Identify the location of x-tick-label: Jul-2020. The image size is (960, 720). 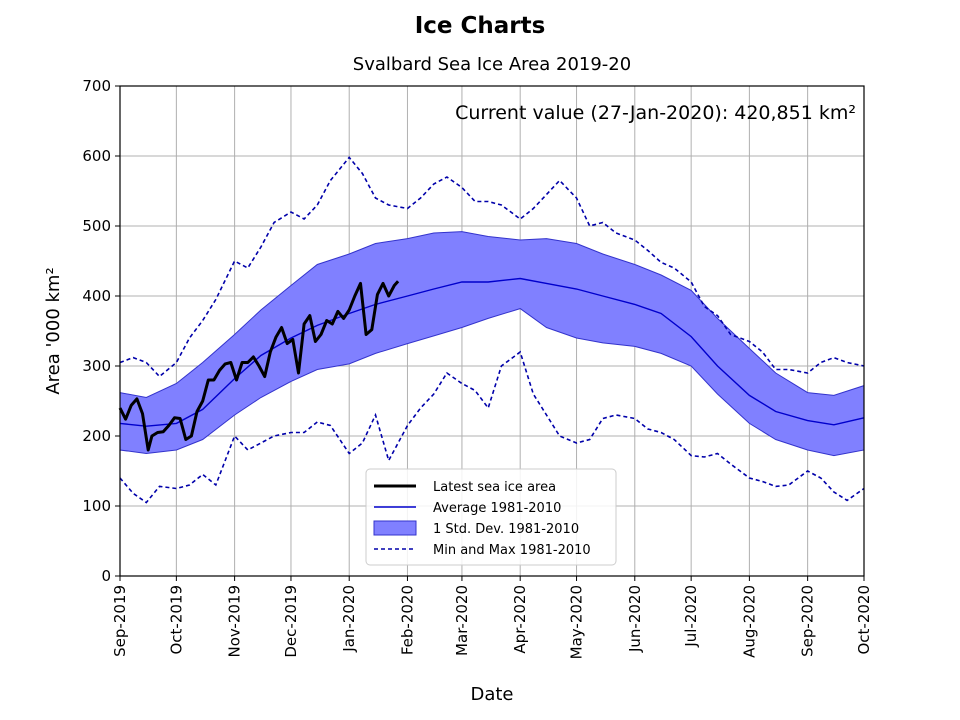
(691, 616).